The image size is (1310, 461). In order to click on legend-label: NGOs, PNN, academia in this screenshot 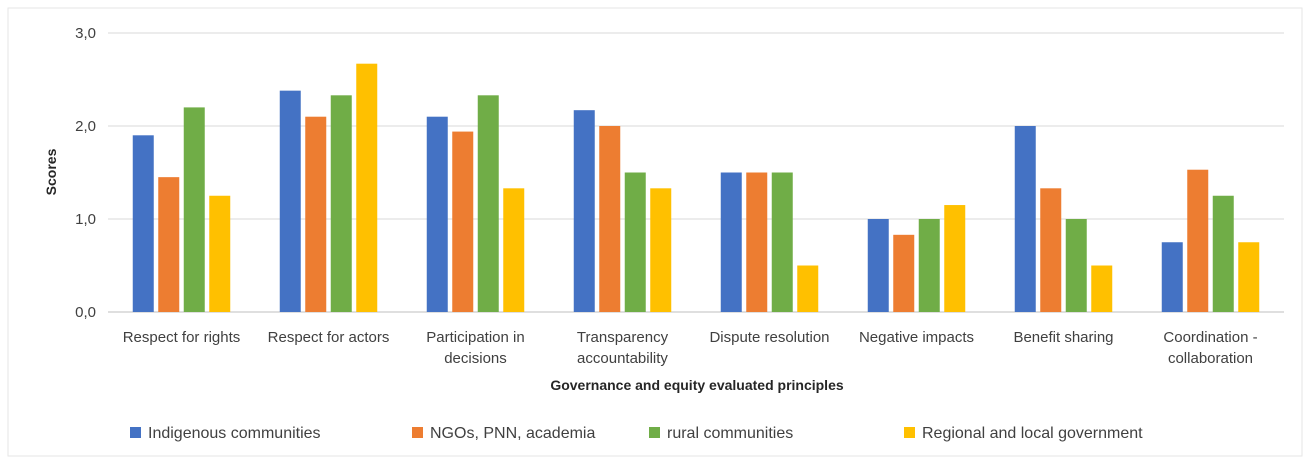, I will do `click(512, 433)`.